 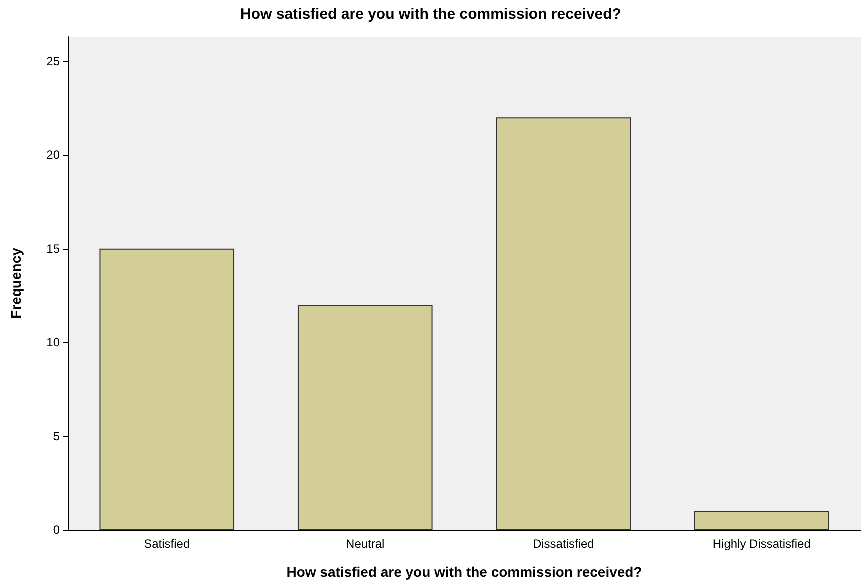 I want to click on y-tick-label: 15, so click(x=53, y=249).